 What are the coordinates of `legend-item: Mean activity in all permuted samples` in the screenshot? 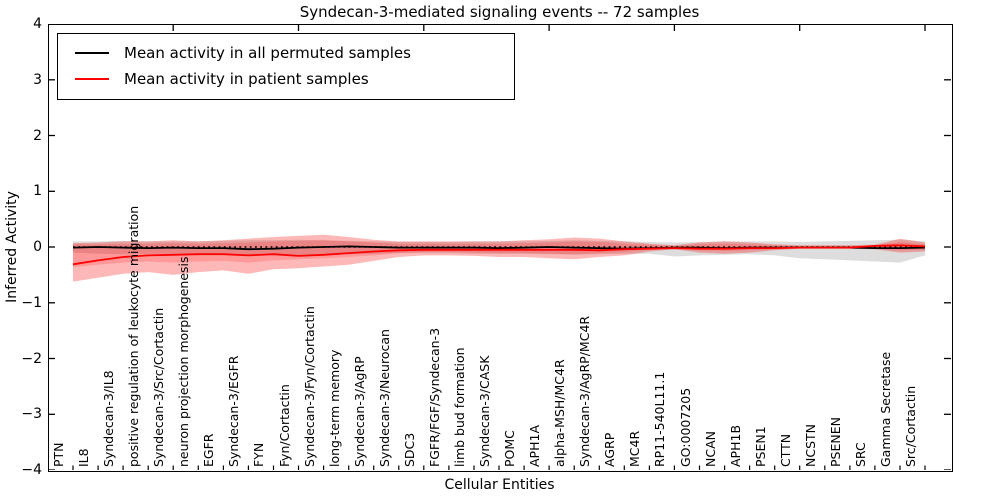 It's located at (286, 53).